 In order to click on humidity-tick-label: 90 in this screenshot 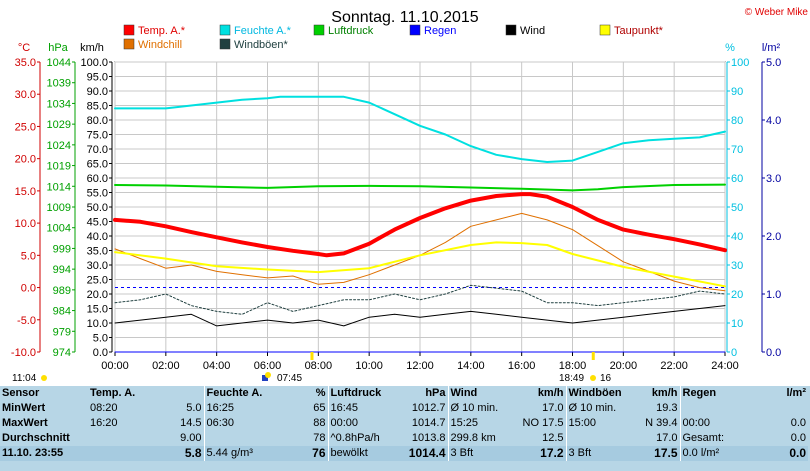, I will do `click(737, 92)`.